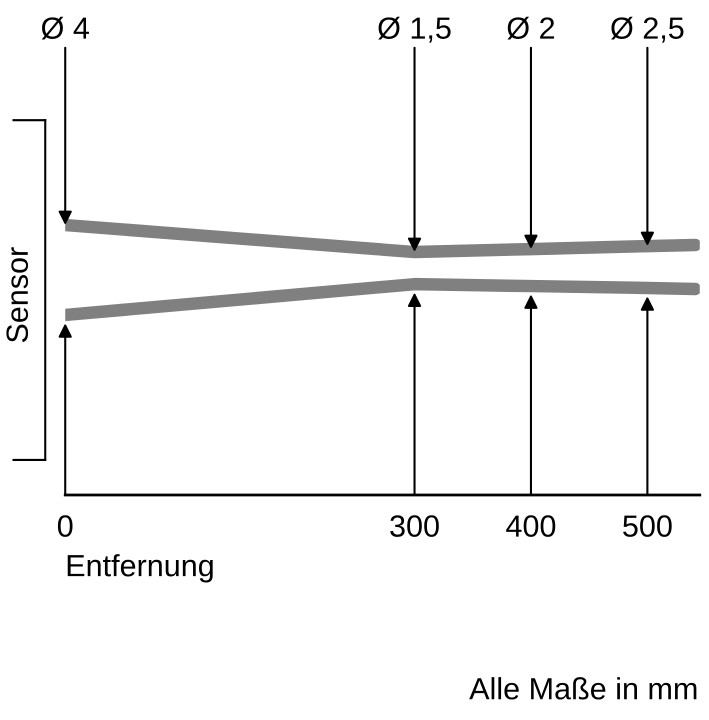 The width and height of the screenshot is (709, 720). I want to click on annotation: Ø 2, so click(530, 28).